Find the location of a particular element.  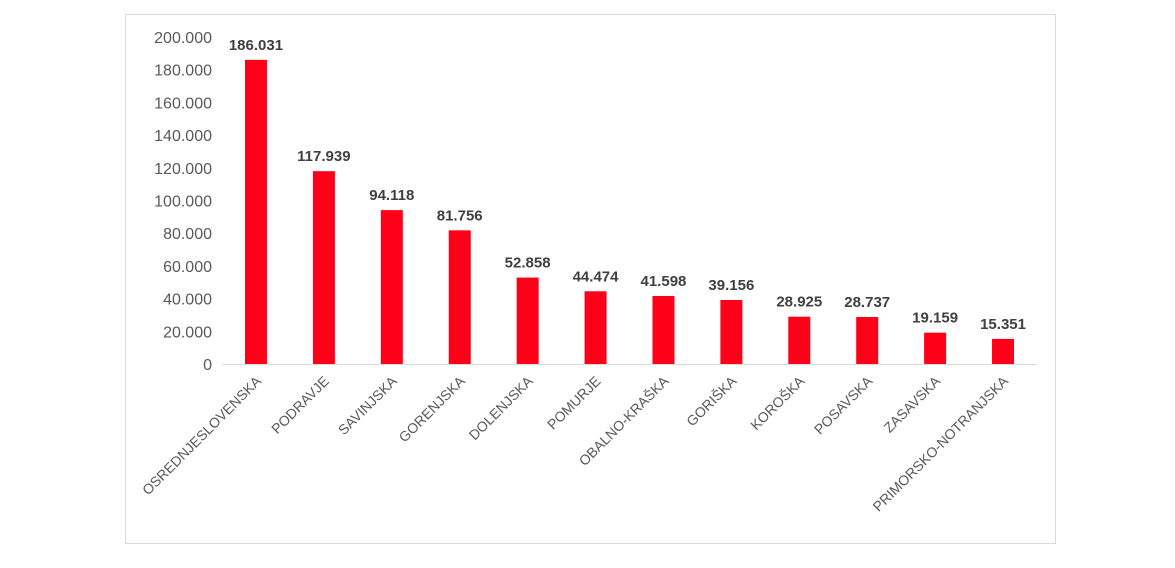

bar-podravje is located at coordinates (323, 267).